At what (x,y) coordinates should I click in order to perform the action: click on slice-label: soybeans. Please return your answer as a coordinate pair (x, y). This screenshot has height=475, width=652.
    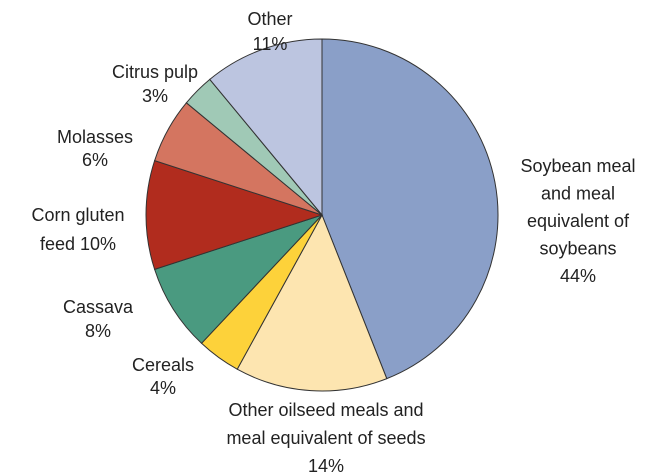
    Looking at the image, I should click on (577, 248).